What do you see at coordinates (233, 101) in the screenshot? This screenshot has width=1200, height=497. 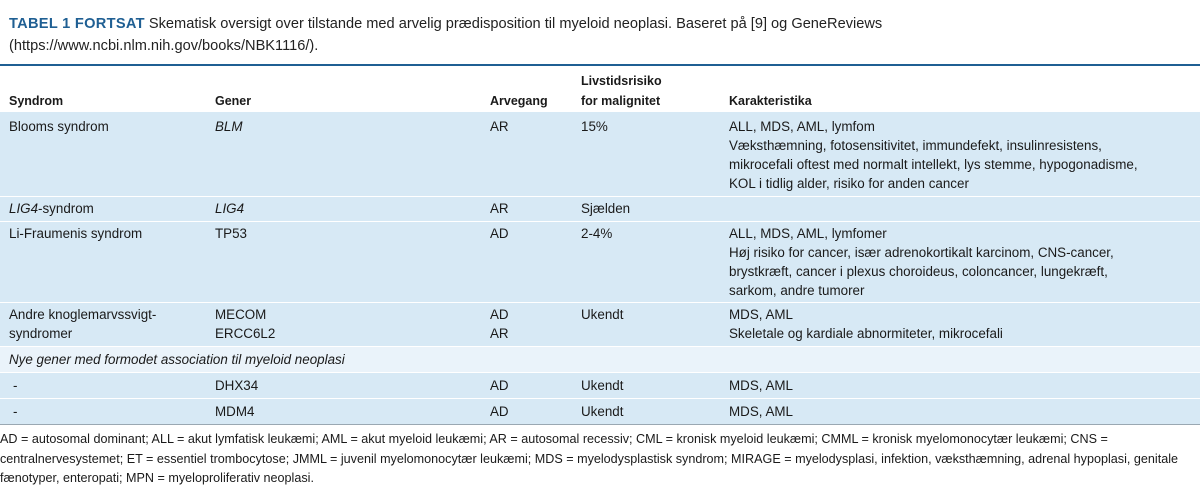 I see `header-gener: Gener` at bounding box center [233, 101].